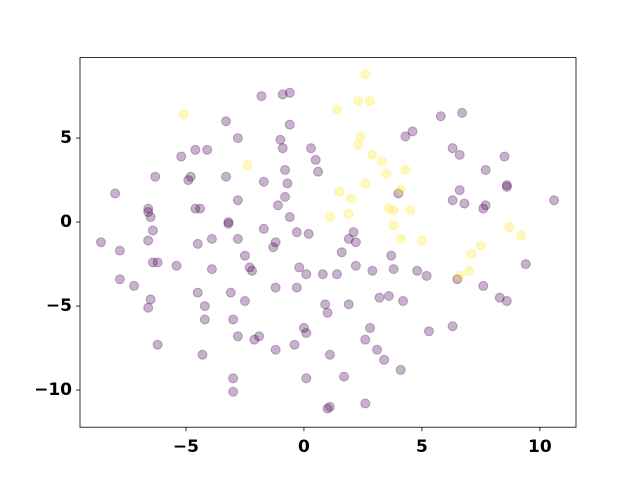 The image size is (640, 480). I want to click on x-tick-label: −5, so click(186, 447).